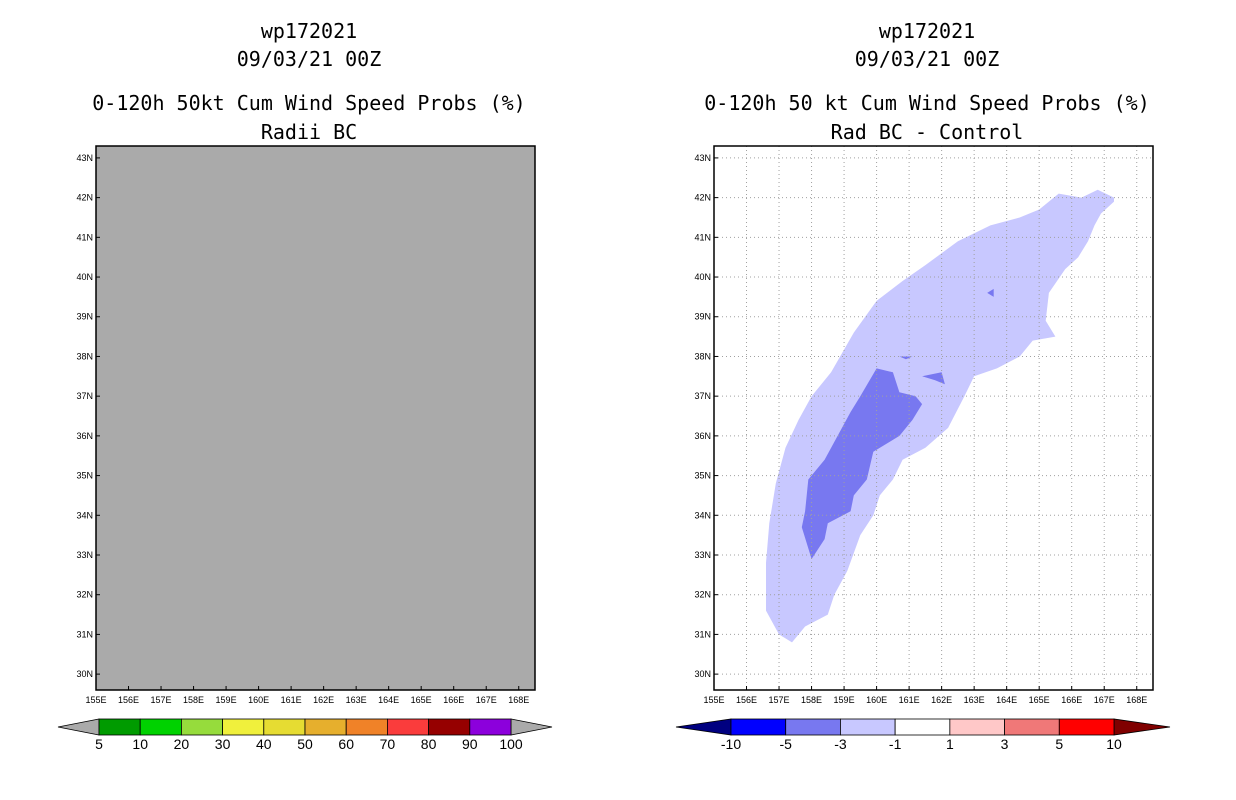 This screenshot has height=800, width=1236. Describe the element at coordinates (99, 744) in the screenshot. I see `colorbar-label: 5` at that location.